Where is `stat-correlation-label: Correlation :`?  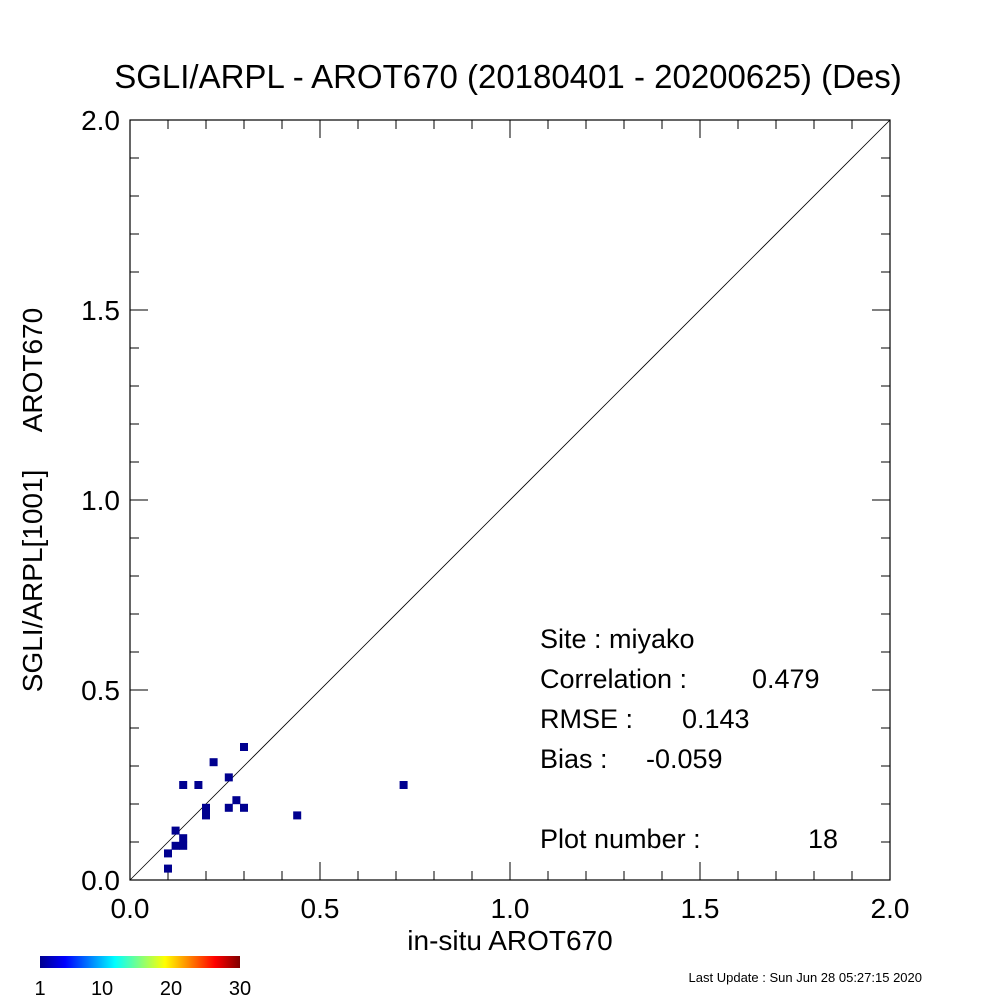 stat-correlation-label: Correlation : is located at coordinates (613, 679).